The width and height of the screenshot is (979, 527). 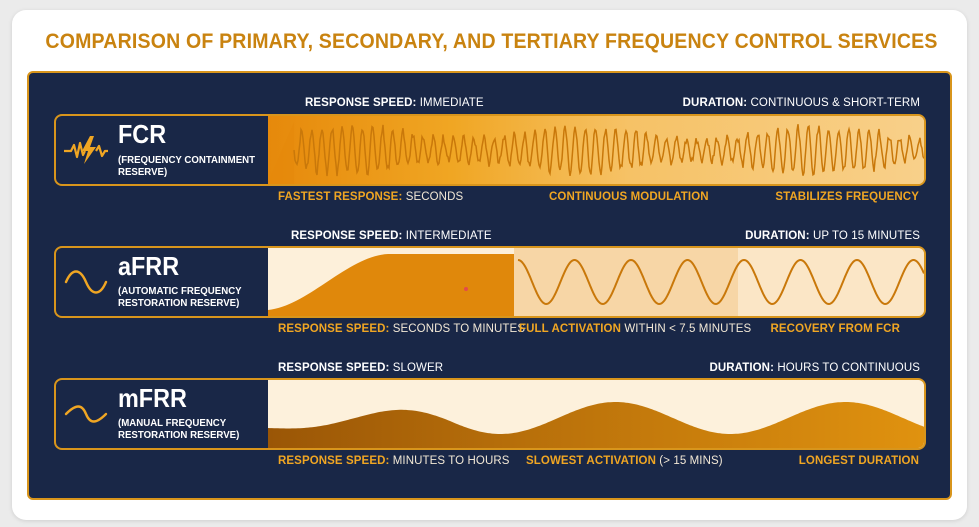 What do you see at coordinates (720, 282) in the screenshot?
I see `afrr-oscillation-line` at bounding box center [720, 282].